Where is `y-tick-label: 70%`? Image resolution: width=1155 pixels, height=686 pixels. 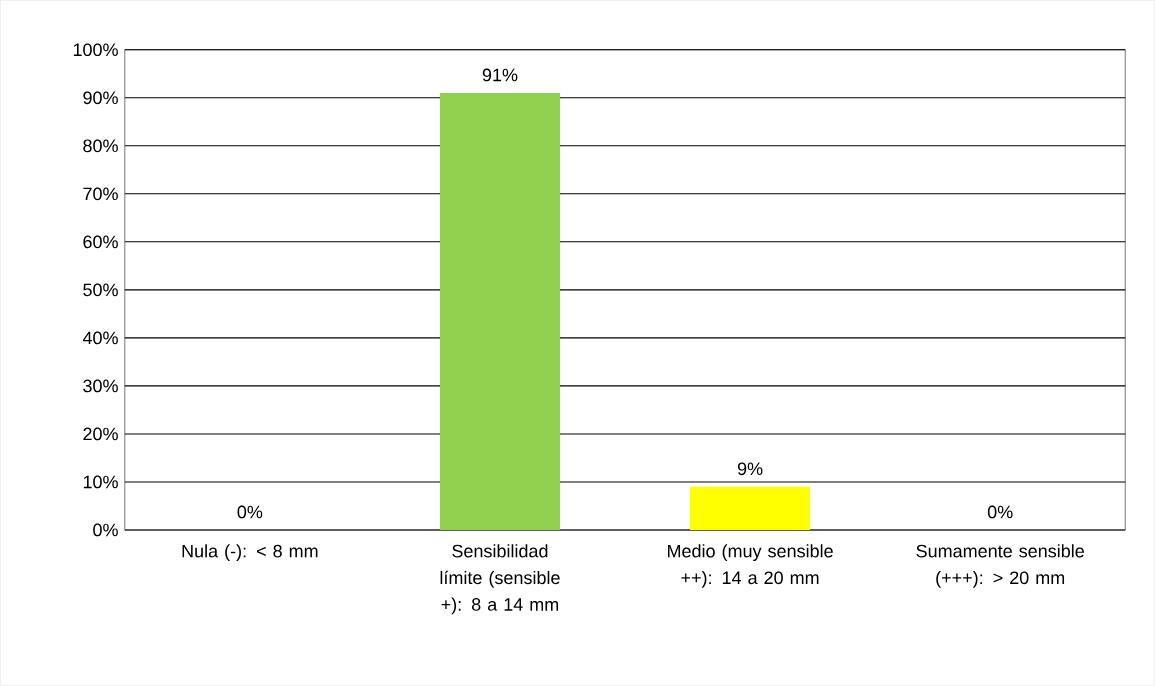 y-tick-label: 70% is located at coordinates (100, 194).